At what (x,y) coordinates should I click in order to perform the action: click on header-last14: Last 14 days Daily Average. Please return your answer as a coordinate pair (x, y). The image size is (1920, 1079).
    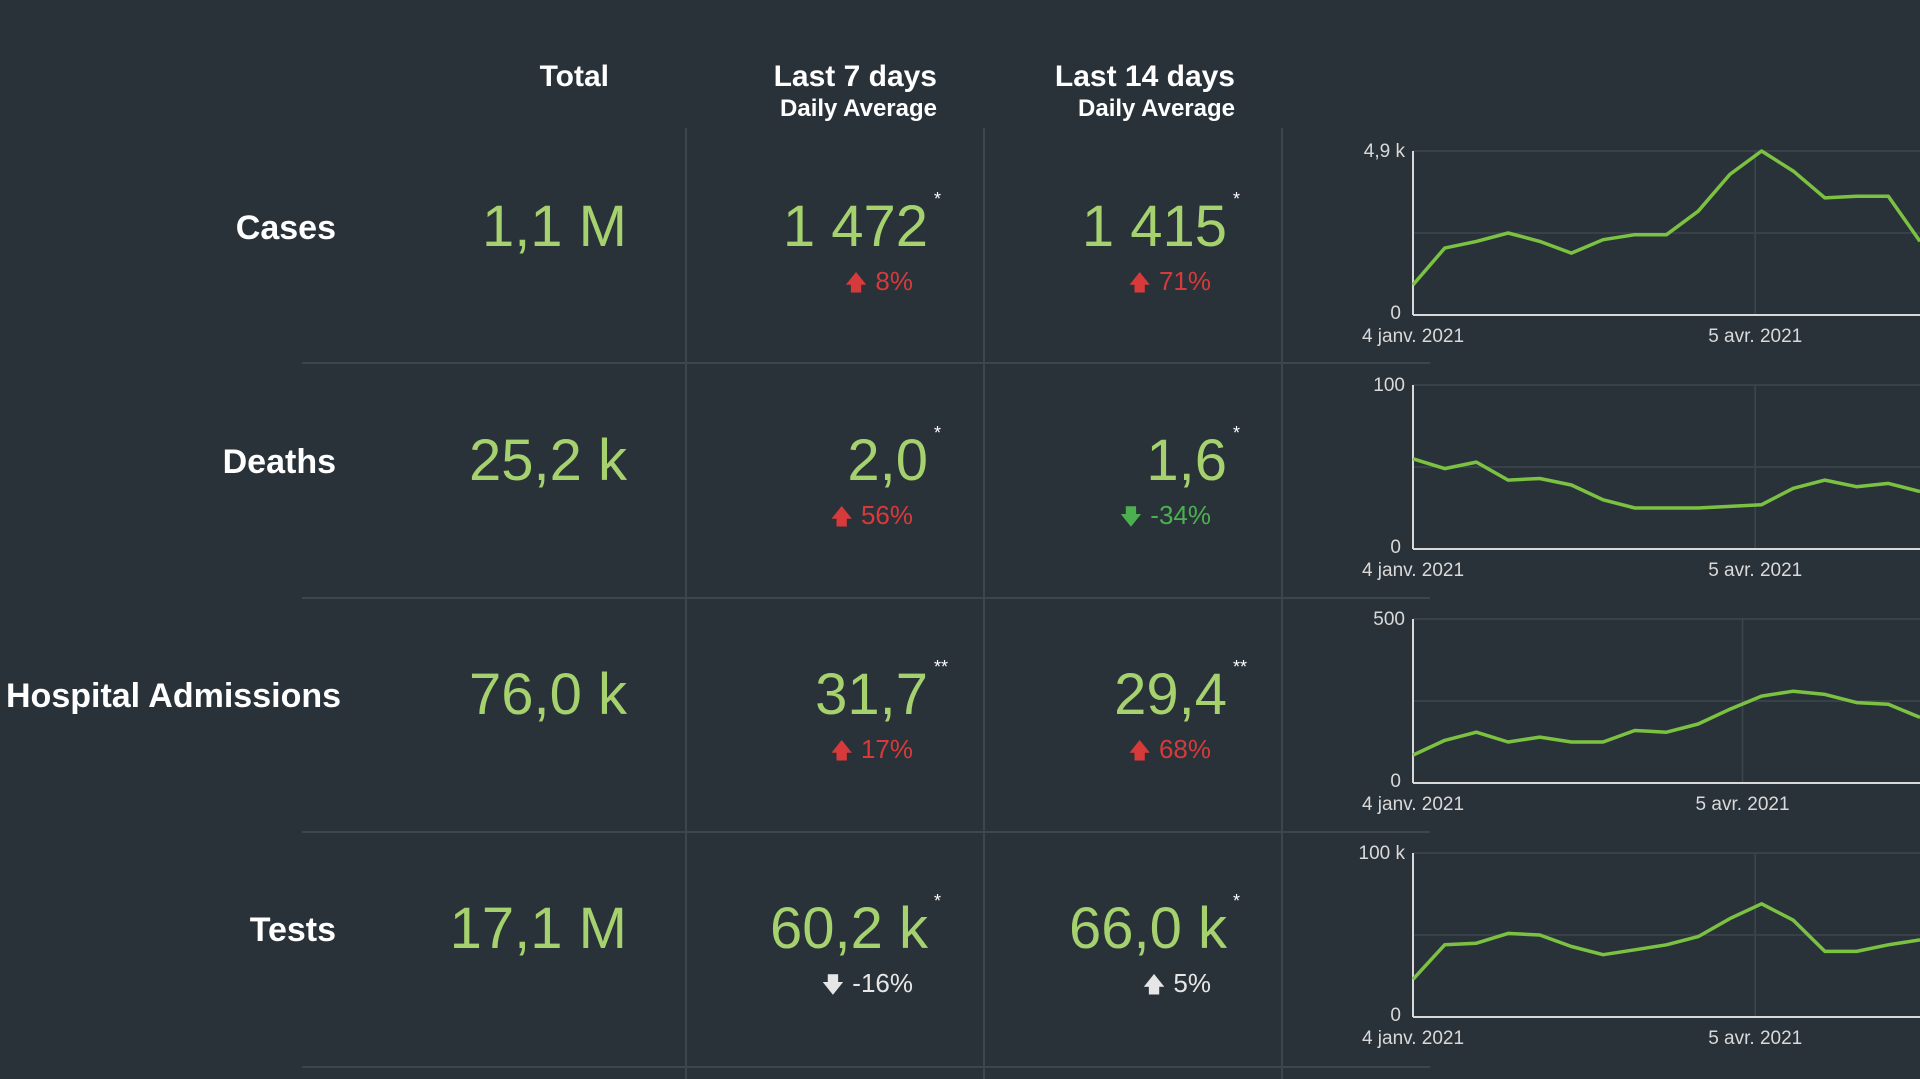
    Looking at the image, I should click on (1145, 92).